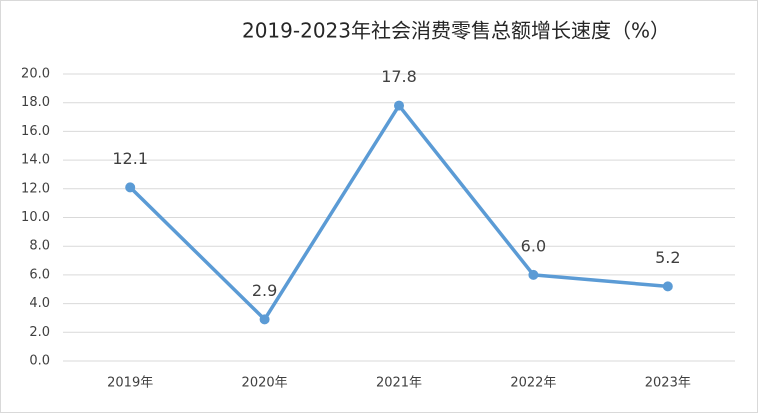  I want to click on y-tick-label: 14.0, so click(35, 160).